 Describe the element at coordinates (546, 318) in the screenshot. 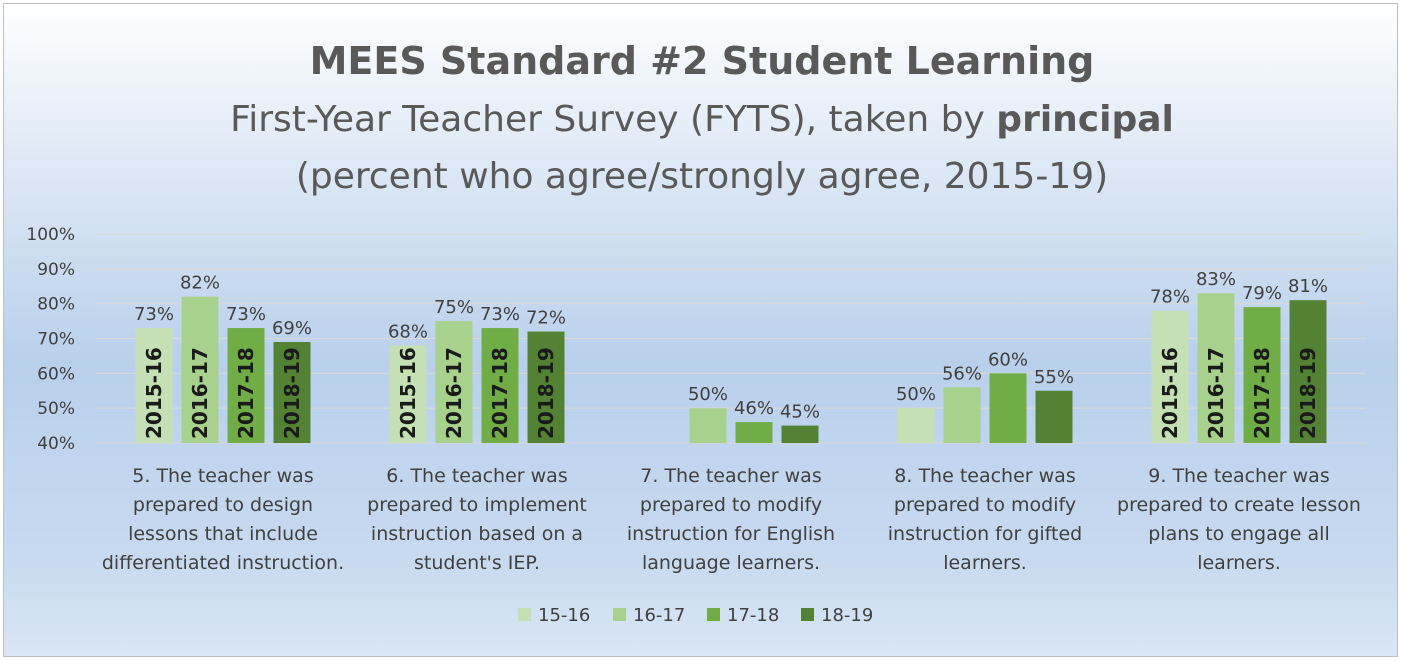

I see `data-label: 72%` at that location.